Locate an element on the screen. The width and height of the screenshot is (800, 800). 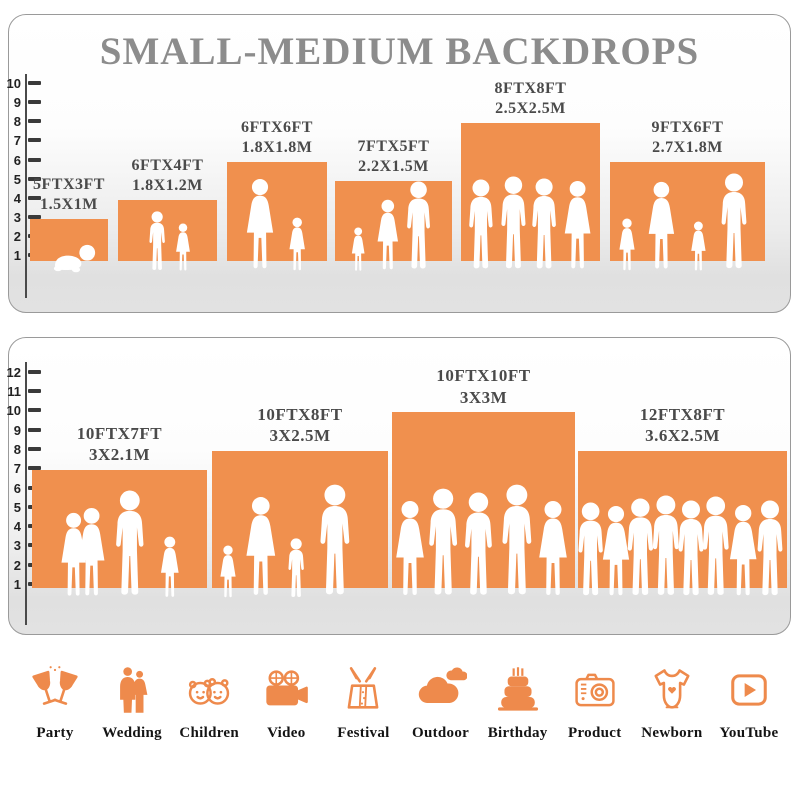
legend-item-product: Product is located at coordinates (595, 703).